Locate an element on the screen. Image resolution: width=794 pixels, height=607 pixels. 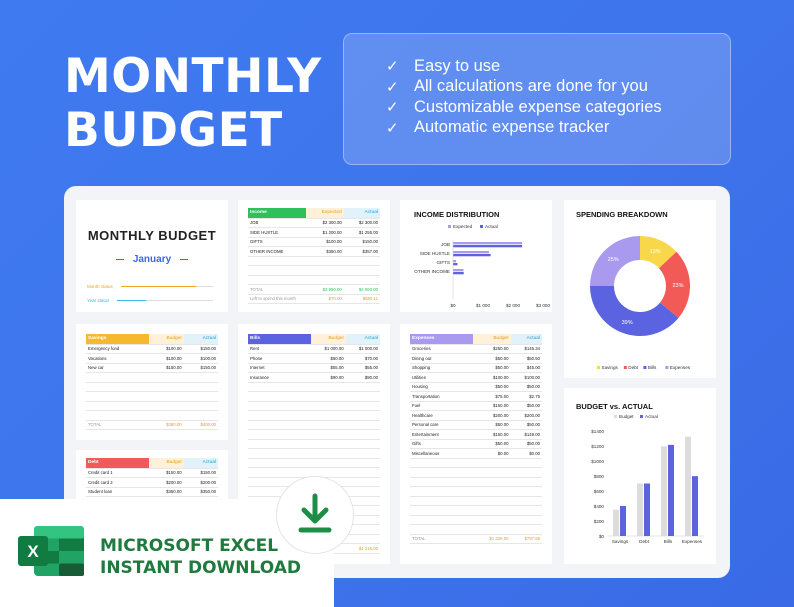
category-label: GIFTS is located at coordinates (443, 262).